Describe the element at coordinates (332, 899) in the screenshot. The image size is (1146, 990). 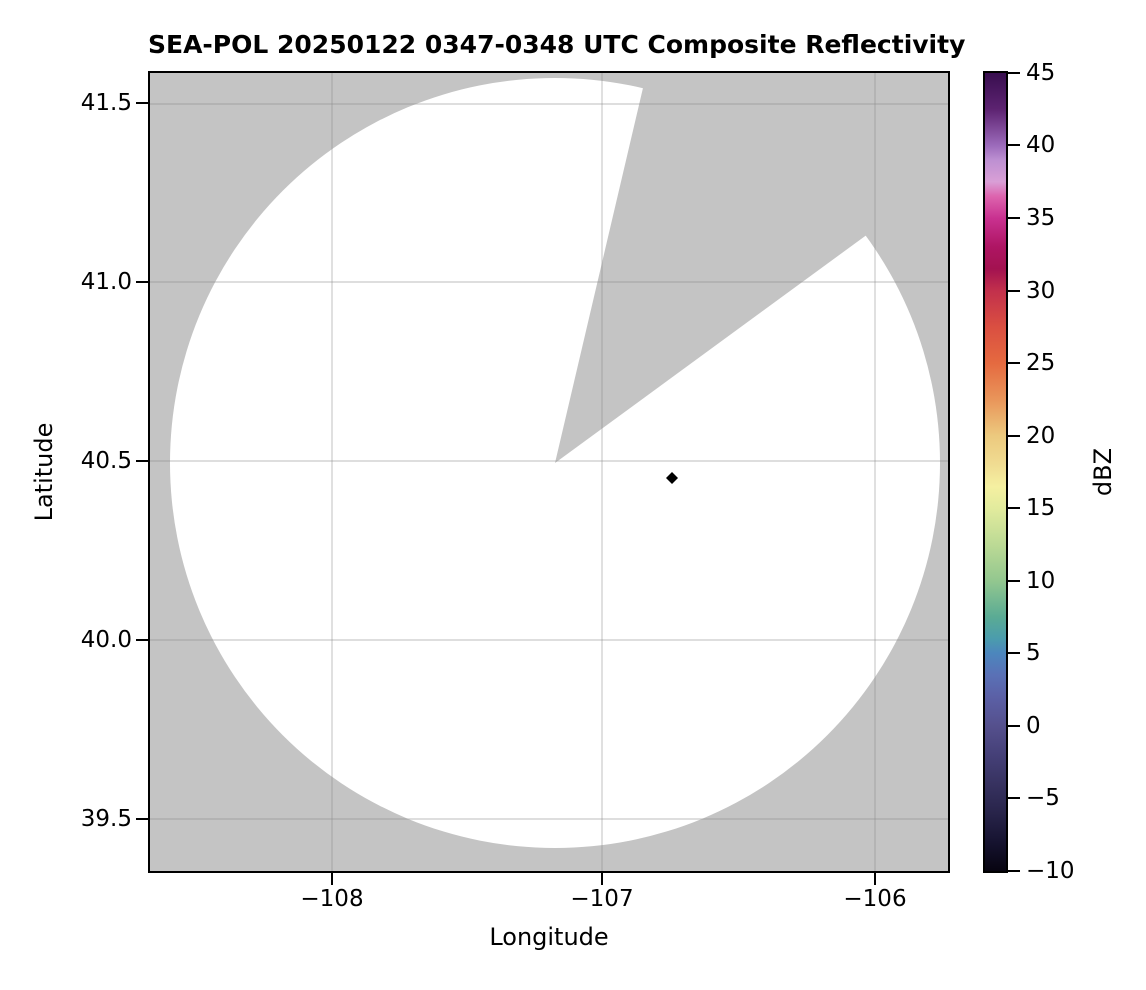
I see `x-tick-label: −108` at that location.